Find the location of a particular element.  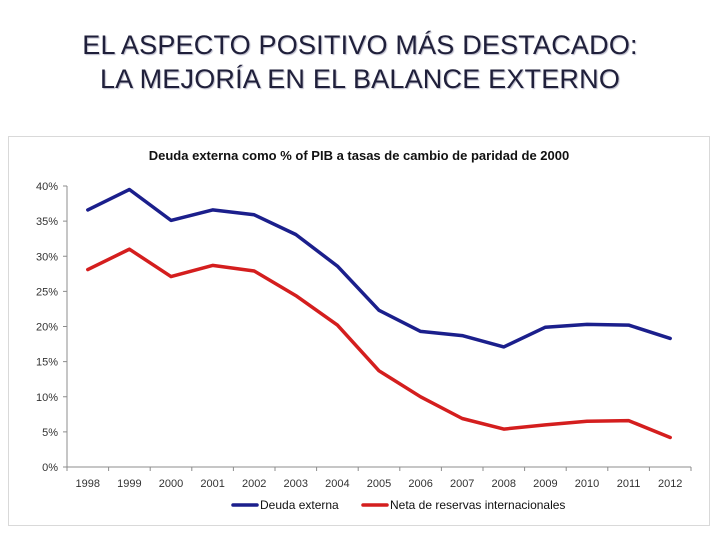

x-tick-label: 2011 is located at coordinates (629, 484).